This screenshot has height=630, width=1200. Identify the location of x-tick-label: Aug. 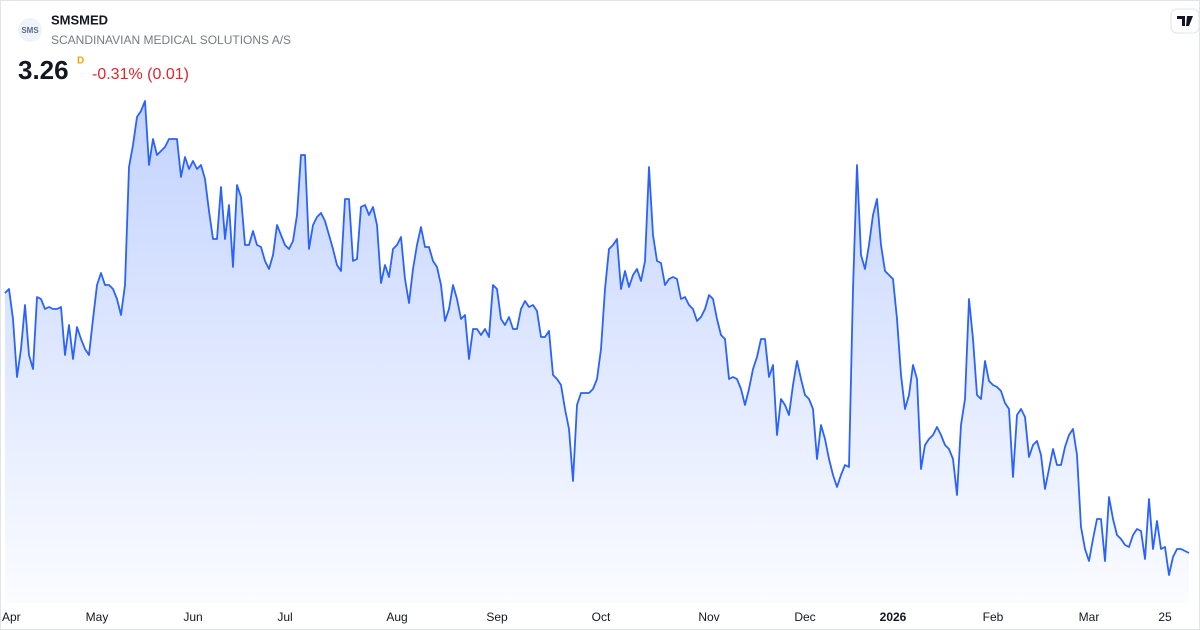
(396, 617).